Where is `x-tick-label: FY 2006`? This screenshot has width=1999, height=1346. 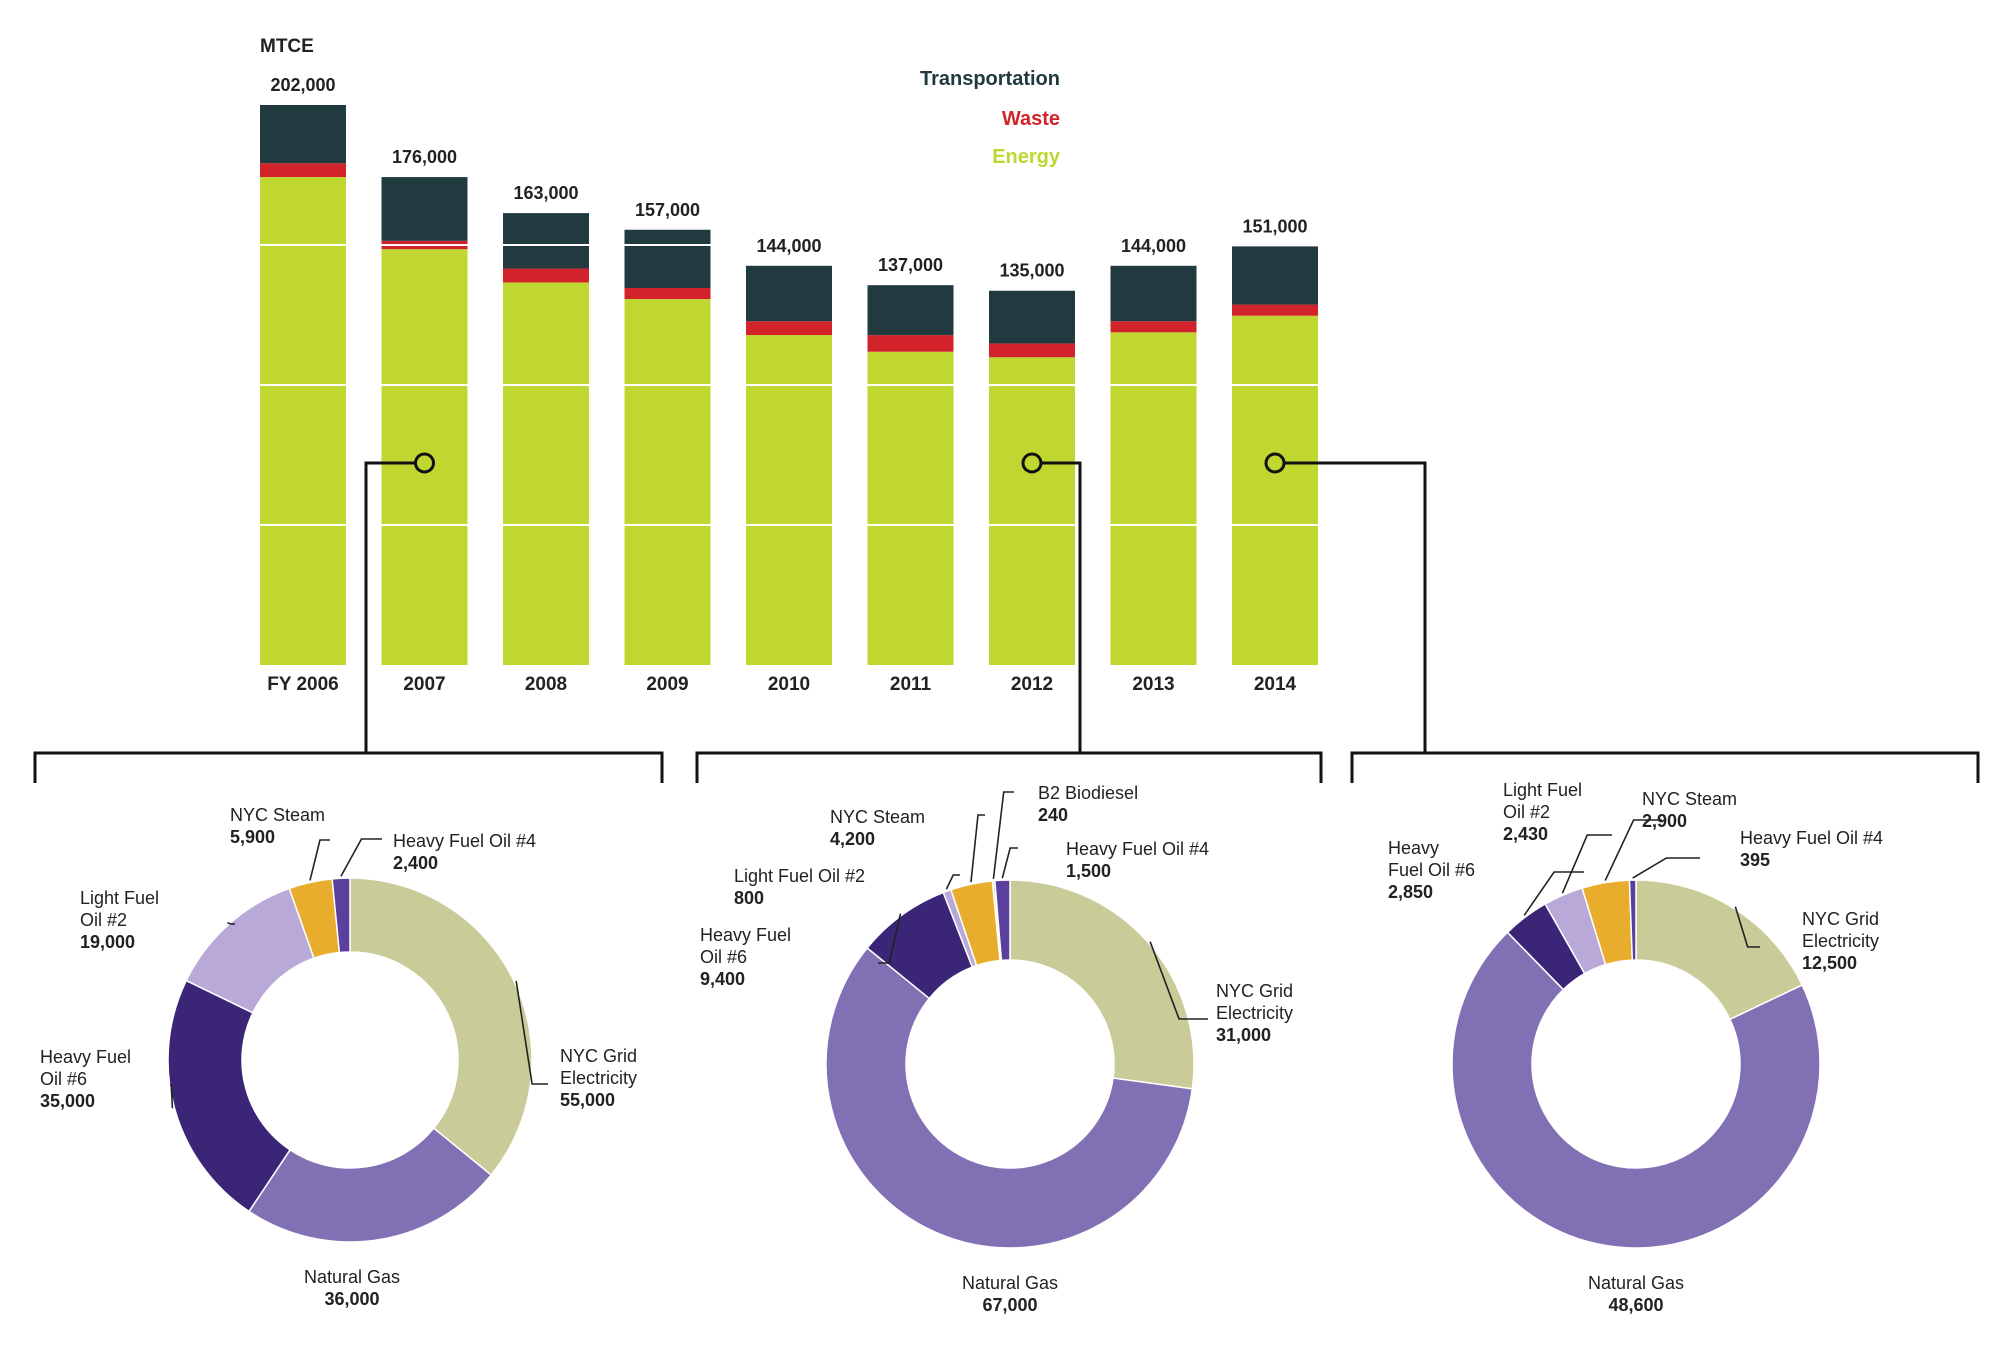
x-tick-label: FY 2006 is located at coordinates (302, 684).